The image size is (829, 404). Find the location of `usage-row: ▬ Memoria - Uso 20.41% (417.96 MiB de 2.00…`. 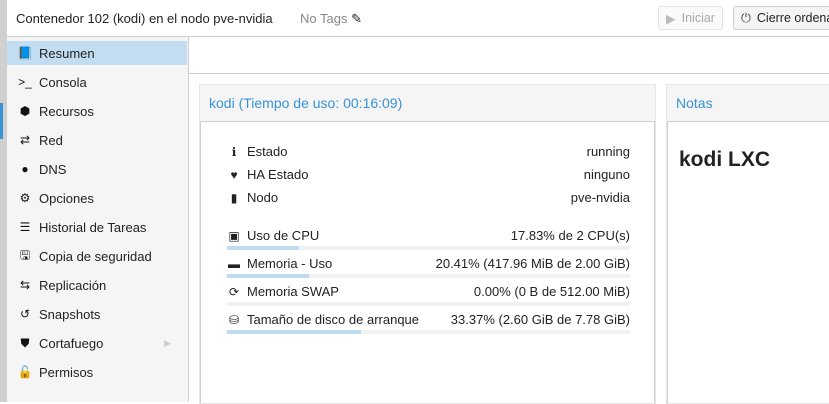

usage-row: ▬ Memoria - Uso 20.41% (417.96 MiB de 2.00… is located at coordinates (428, 263).